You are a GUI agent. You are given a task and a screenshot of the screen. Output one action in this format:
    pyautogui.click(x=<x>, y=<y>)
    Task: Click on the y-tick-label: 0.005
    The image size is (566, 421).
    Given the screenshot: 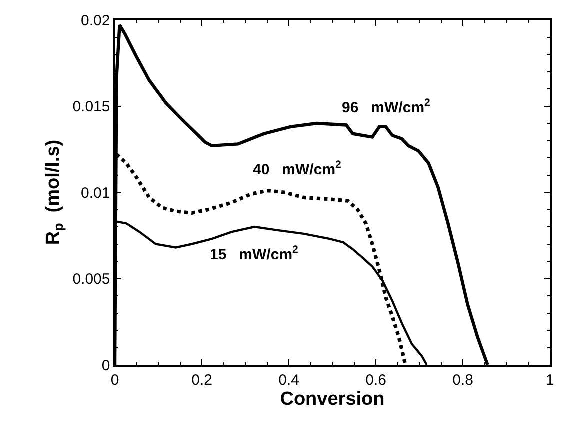 What is the action you would take?
    pyautogui.click(x=91, y=279)
    